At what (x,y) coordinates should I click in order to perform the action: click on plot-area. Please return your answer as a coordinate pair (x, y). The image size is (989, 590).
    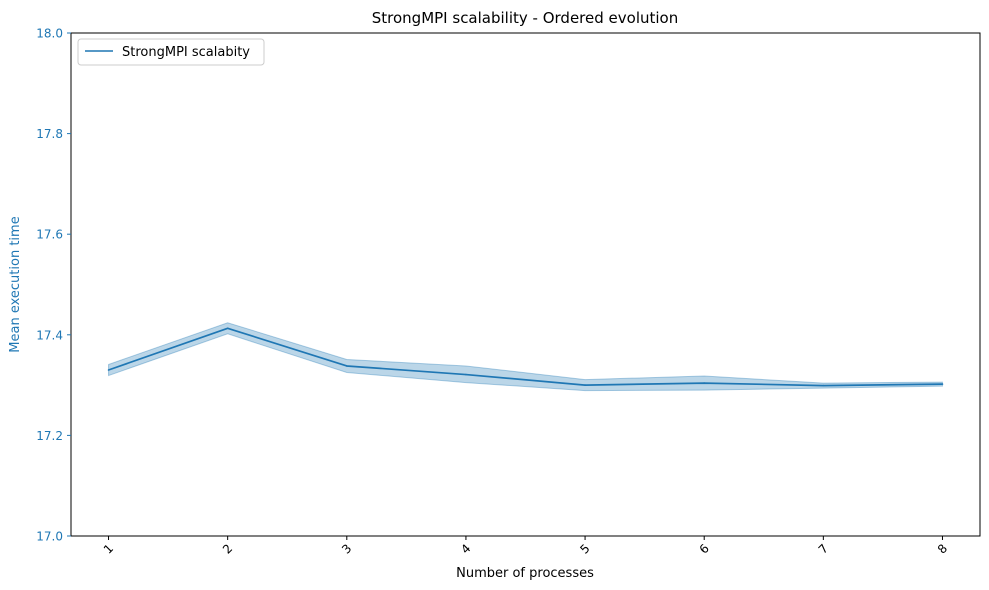
    Looking at the image, I should click on (525, 357).